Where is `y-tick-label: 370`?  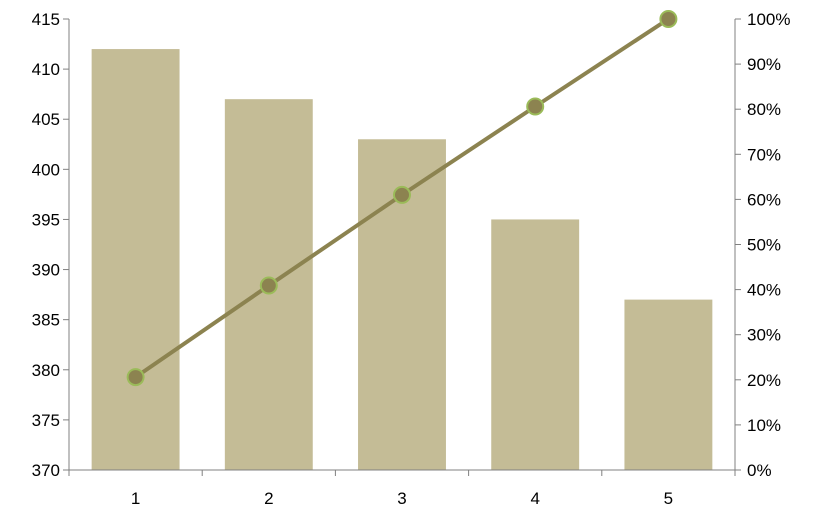 y-tick-label: 370 is located at coordinates (46, 470).